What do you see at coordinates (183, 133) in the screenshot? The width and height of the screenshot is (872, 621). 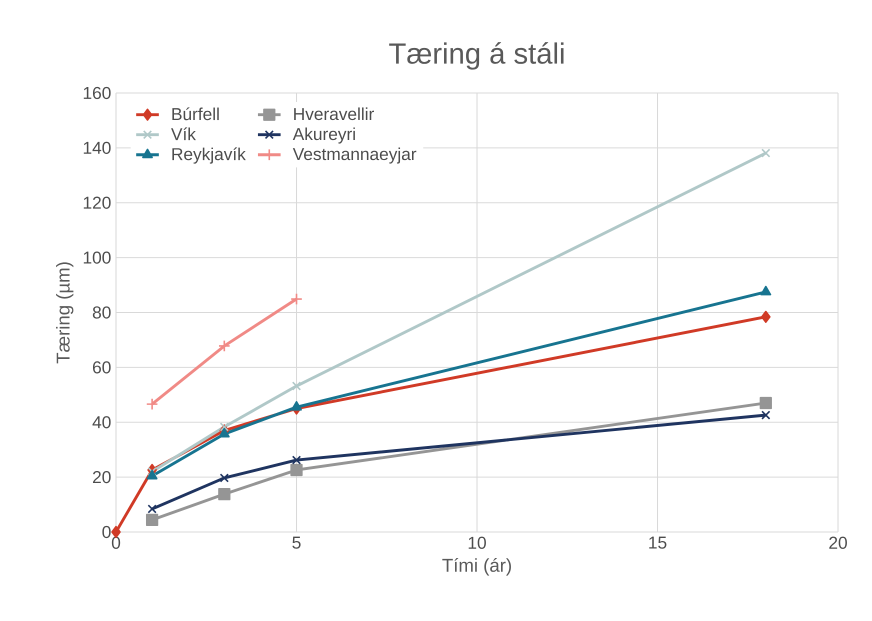 I see `legend-label: Vík` at bounding box center [183, 133].